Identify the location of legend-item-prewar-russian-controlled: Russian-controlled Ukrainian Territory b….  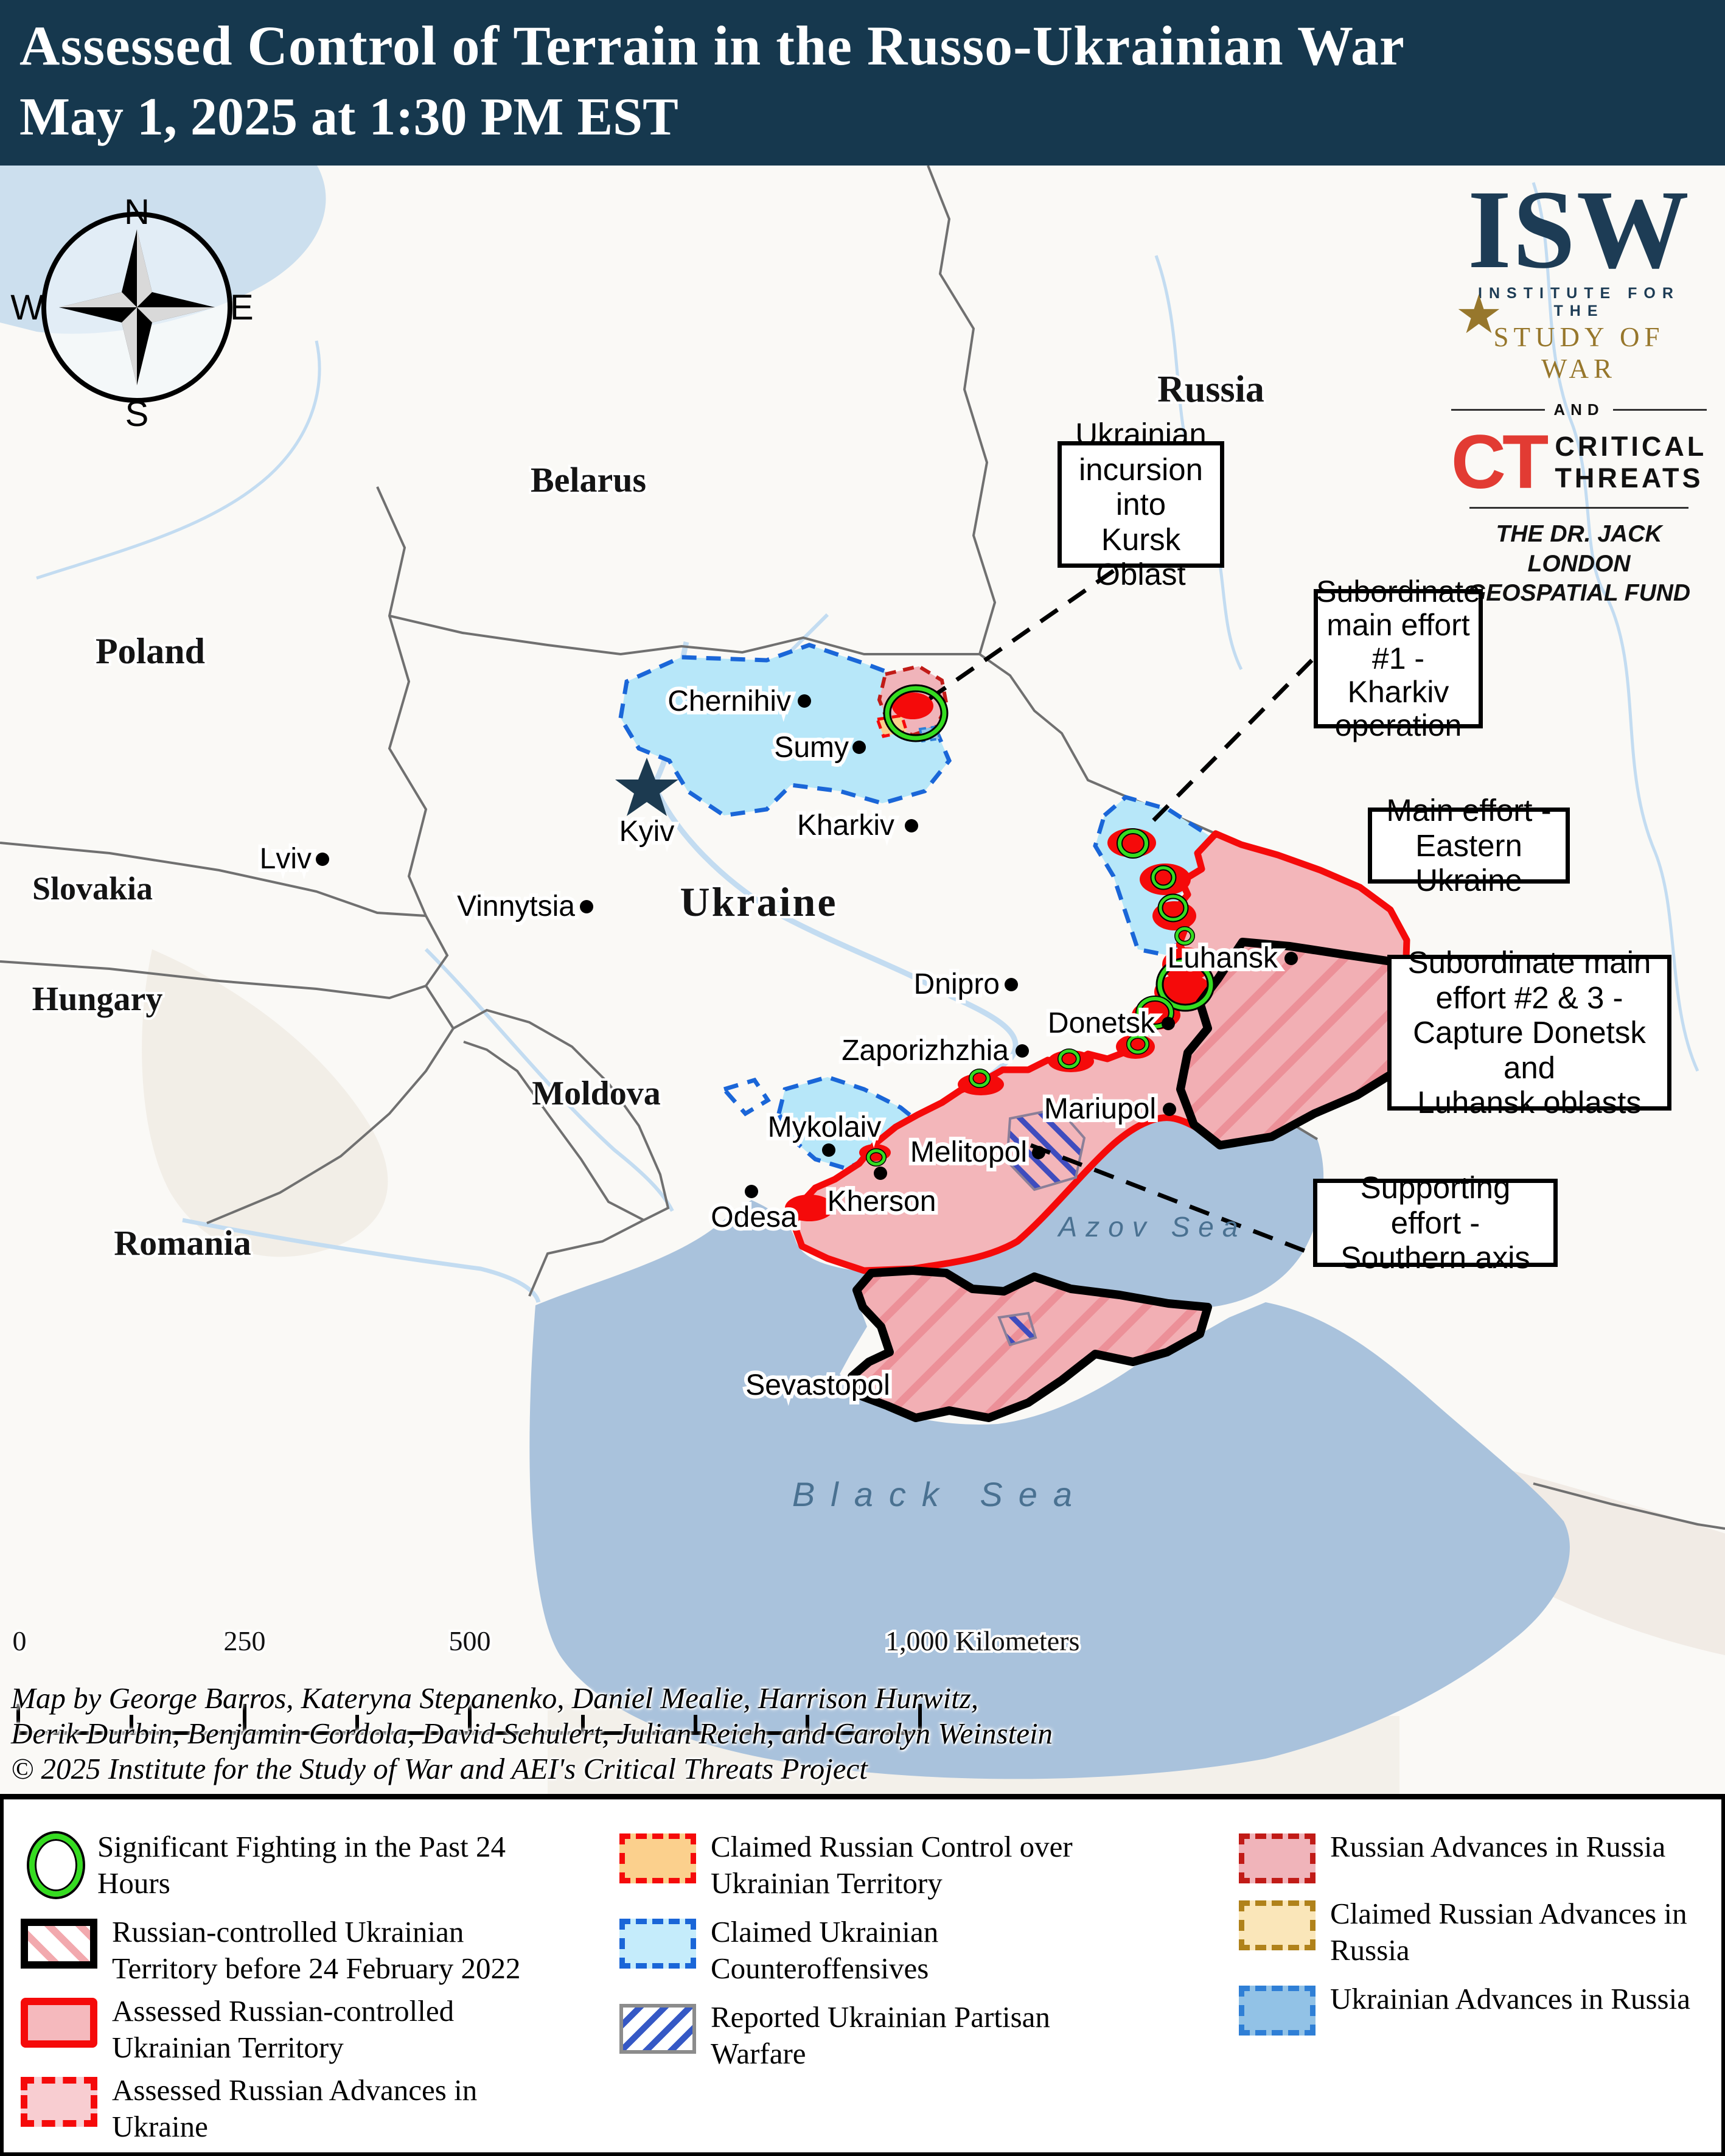
(310, 1950).